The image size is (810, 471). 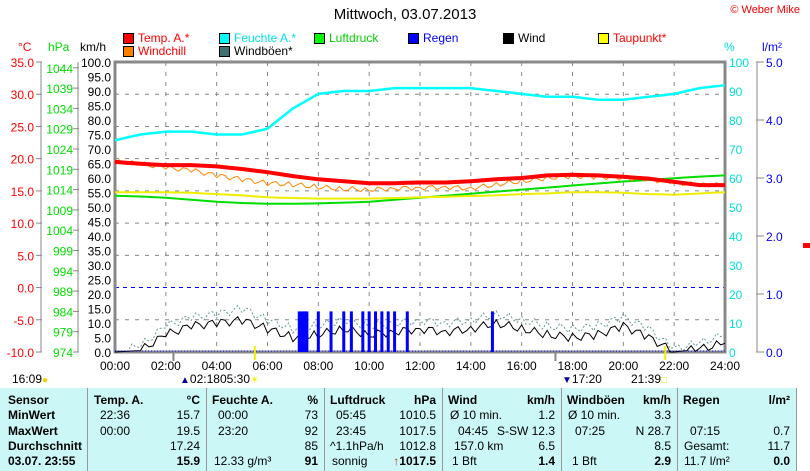 I want to click on wind-avg: 6.5, so click(x=546, y=446).